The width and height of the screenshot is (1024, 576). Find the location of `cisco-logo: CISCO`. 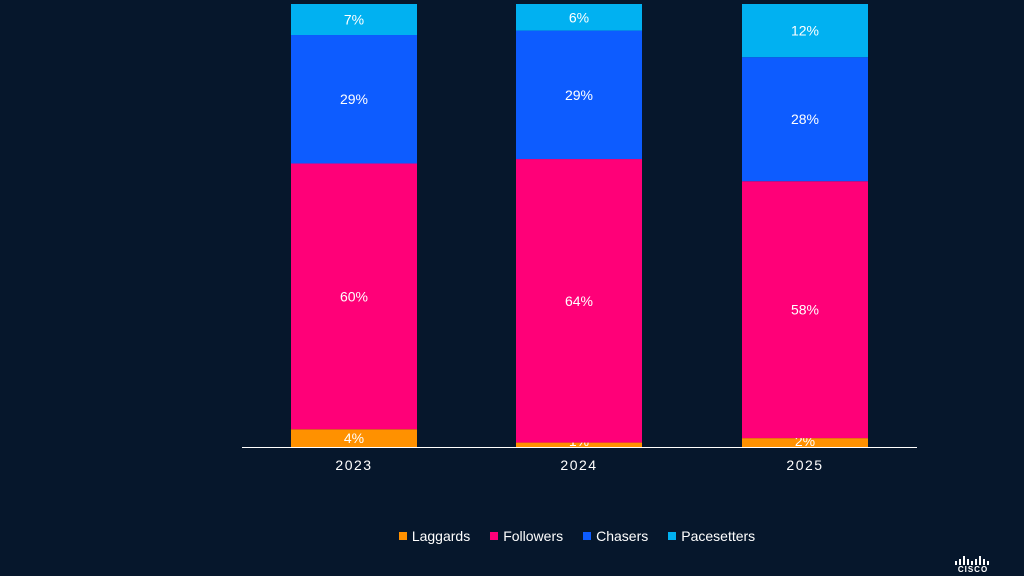

cisco-logo: CISCO is located at coordinates (973, 564).